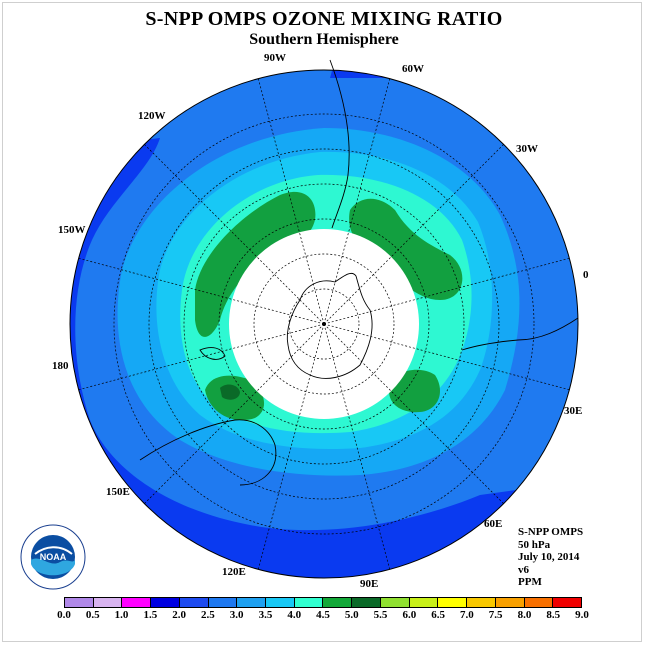  Describe the element at coordinates (380, 615) in the screenshot. I see `colorbar-tick-label: 5.5` at that location.